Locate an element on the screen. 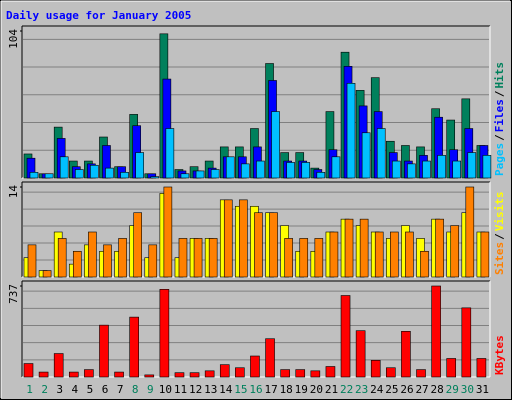 Image resolution: width=512 pixels, height=400 pixels. x-tick-label: 9 is located at coordinates (150, 389).